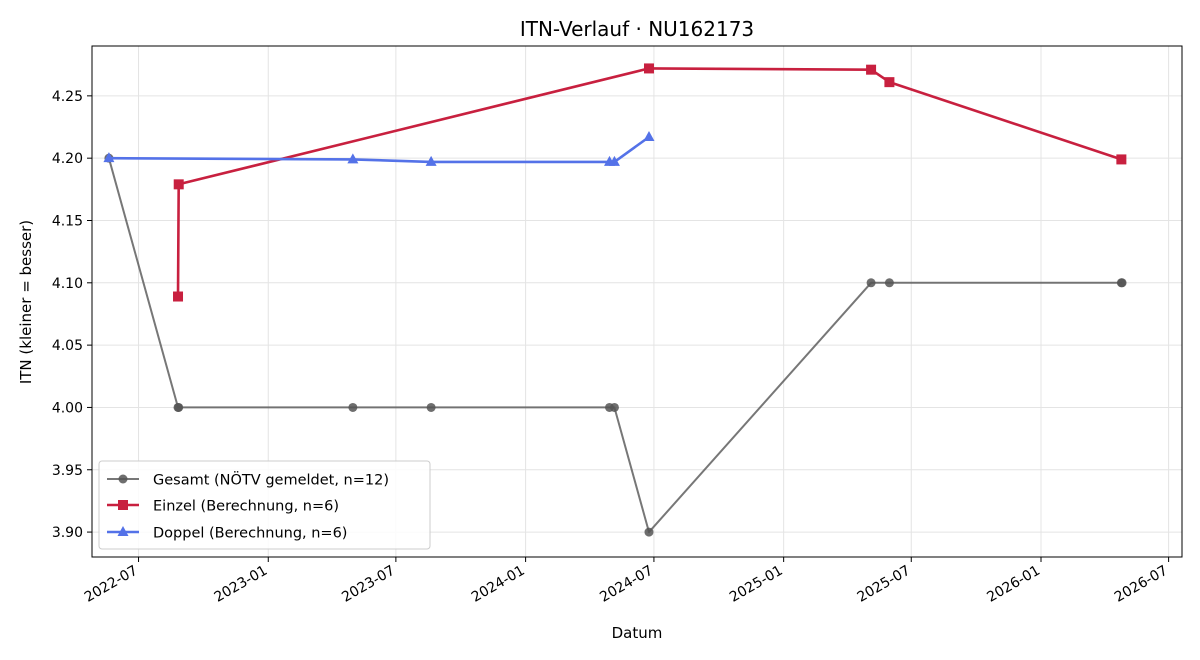  I want to click on legend-marker-einzel, so click(123, 505).